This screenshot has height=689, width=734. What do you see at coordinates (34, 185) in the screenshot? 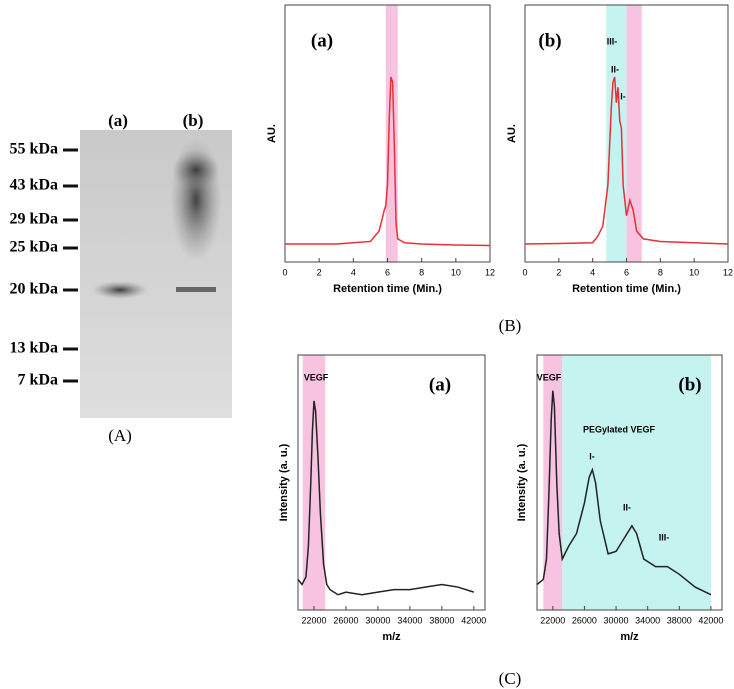
I see `marker-label: 43 kDa` at bounding box center [34, 185].